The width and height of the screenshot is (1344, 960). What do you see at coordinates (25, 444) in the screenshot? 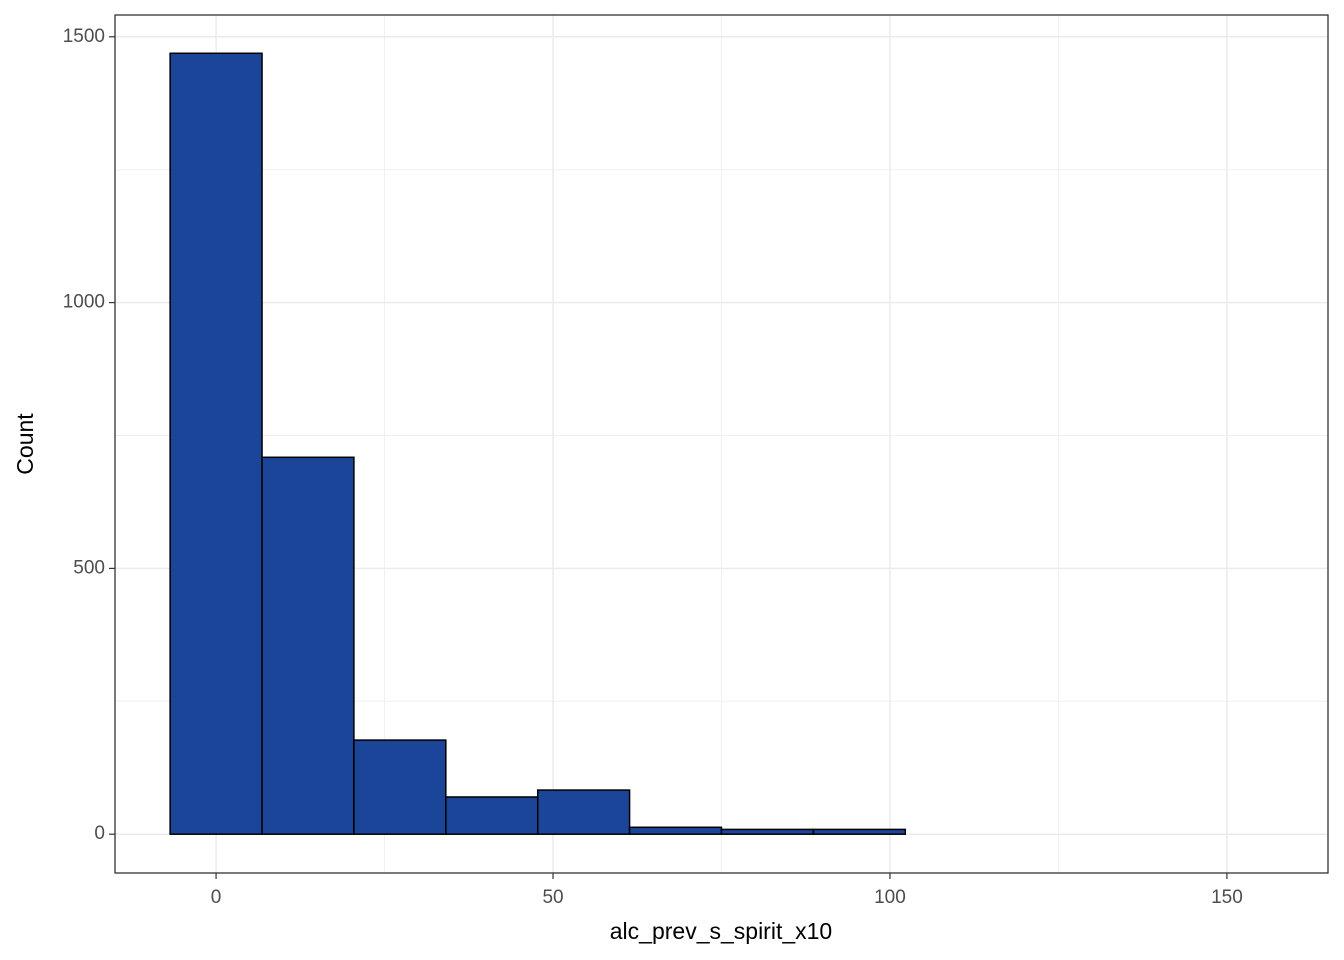
I see `y-axis-title: Count` at bounding box center [25, 444].